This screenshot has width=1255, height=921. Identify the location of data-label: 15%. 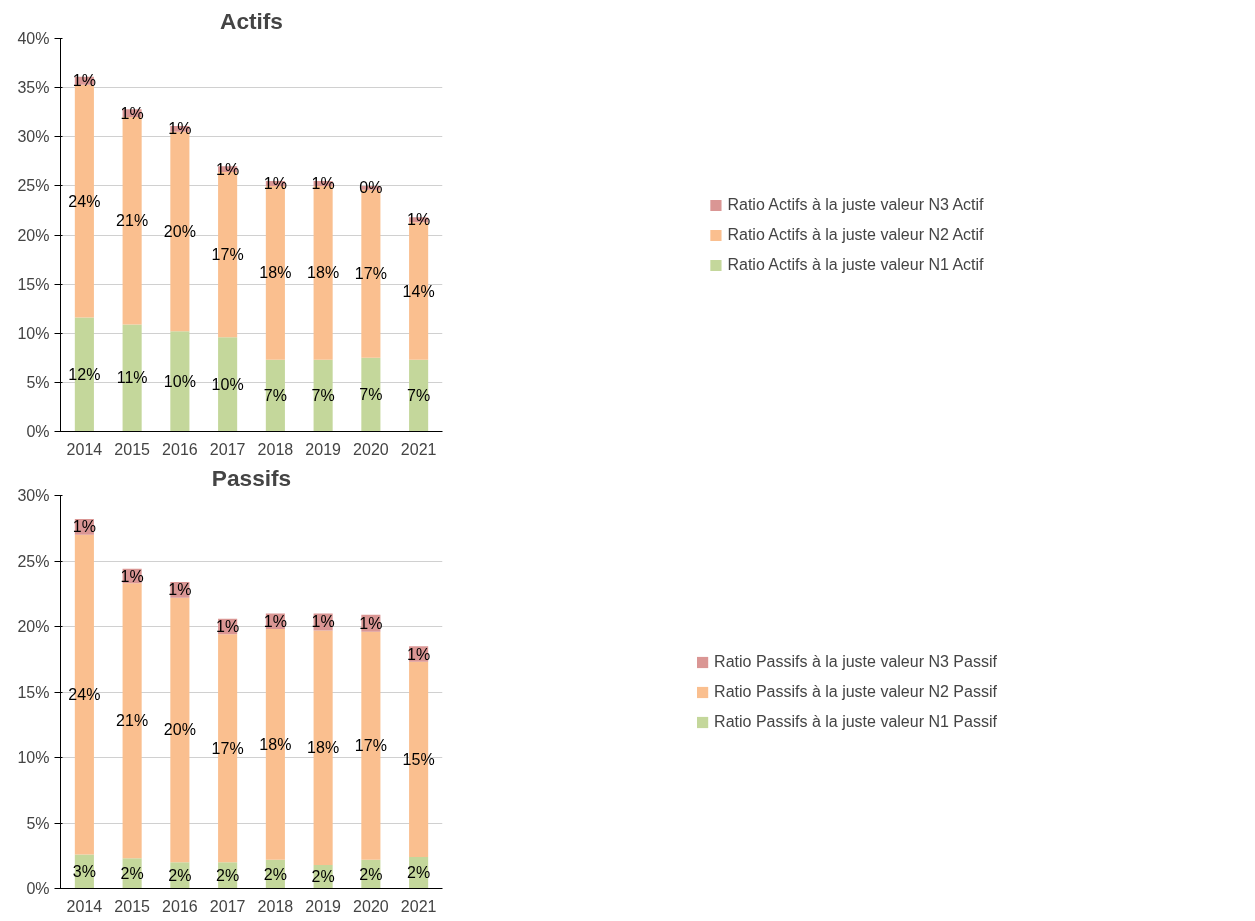
(418, 759).